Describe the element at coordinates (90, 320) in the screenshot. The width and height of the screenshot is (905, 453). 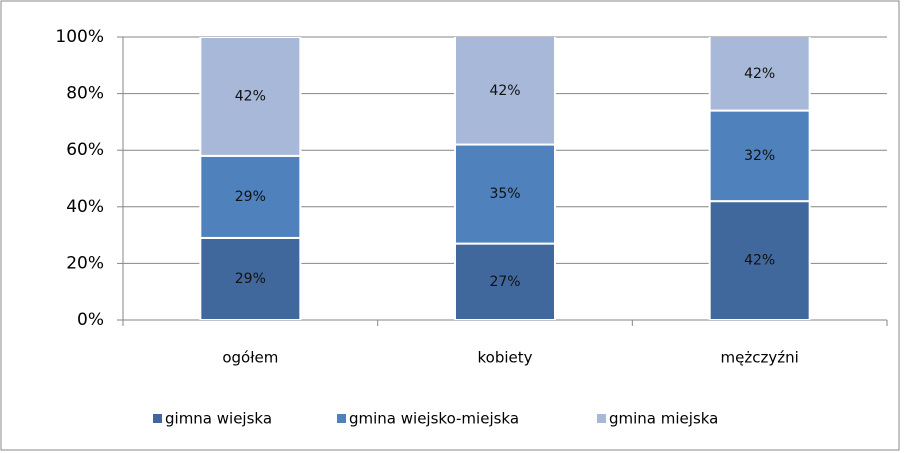
I see `y-tick-label: 0%` at that location.